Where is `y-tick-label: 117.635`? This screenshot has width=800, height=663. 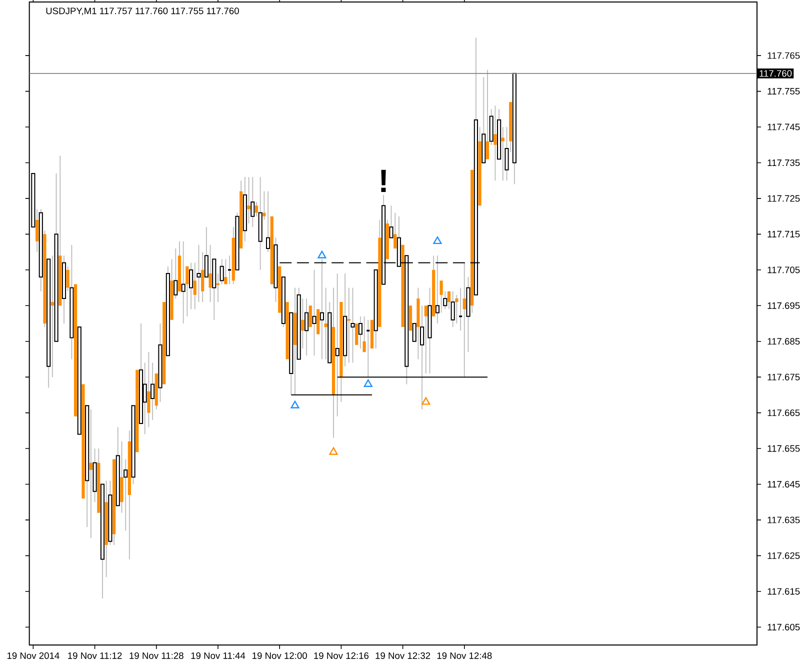 y-tick-label: 117.635 is located at coordinates (784, 520).